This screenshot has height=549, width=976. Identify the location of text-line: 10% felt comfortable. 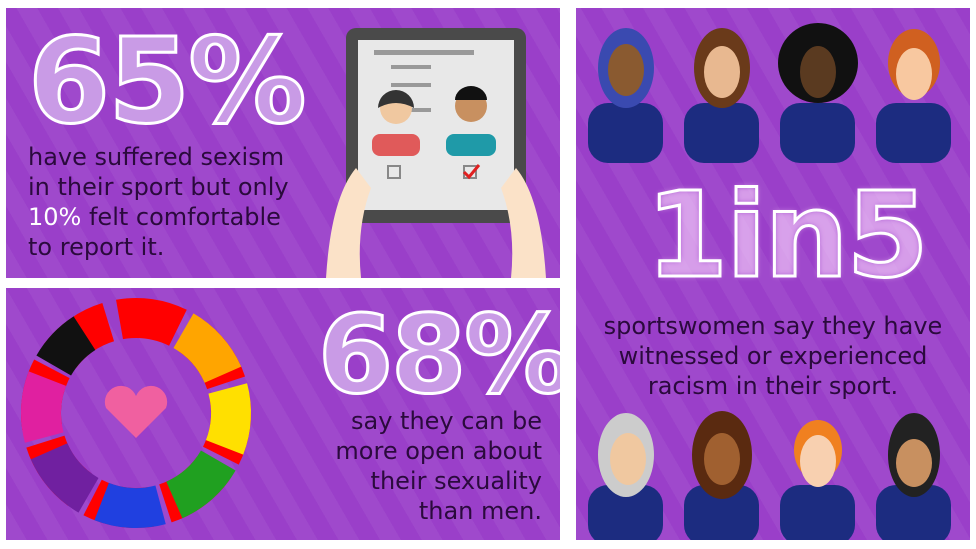
(158, 217).